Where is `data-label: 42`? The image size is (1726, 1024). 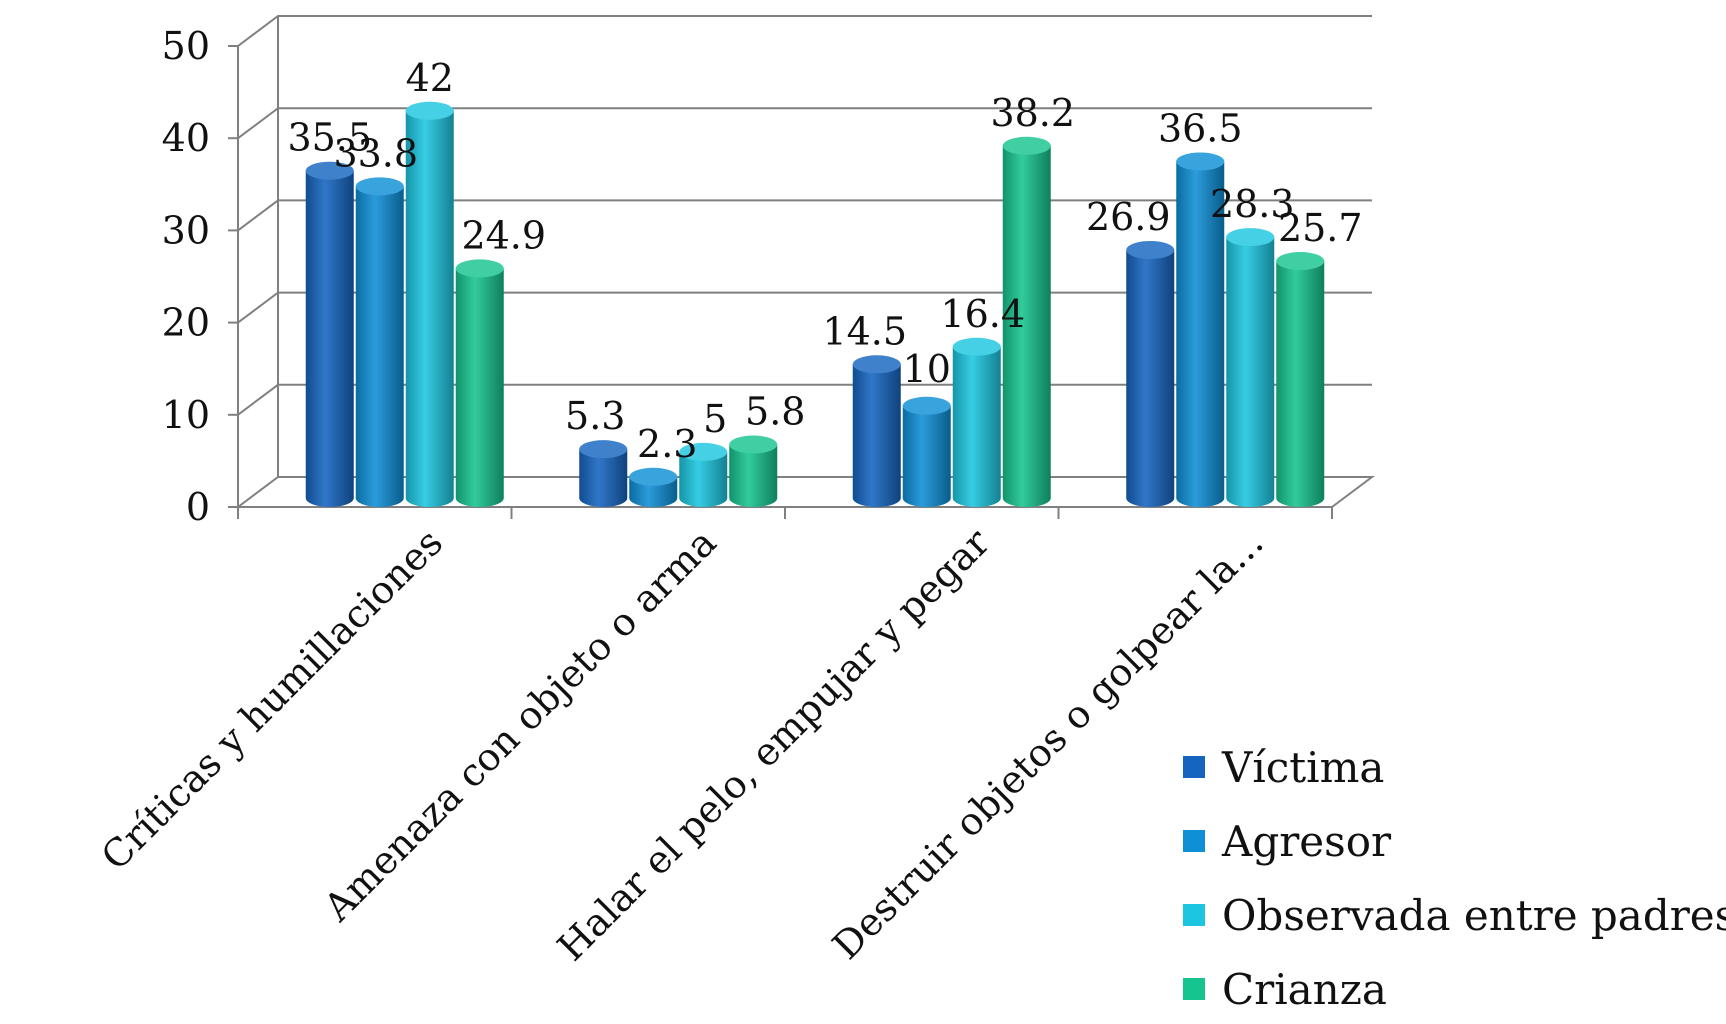 data-label: 42 is located at coordinates (430, 78).